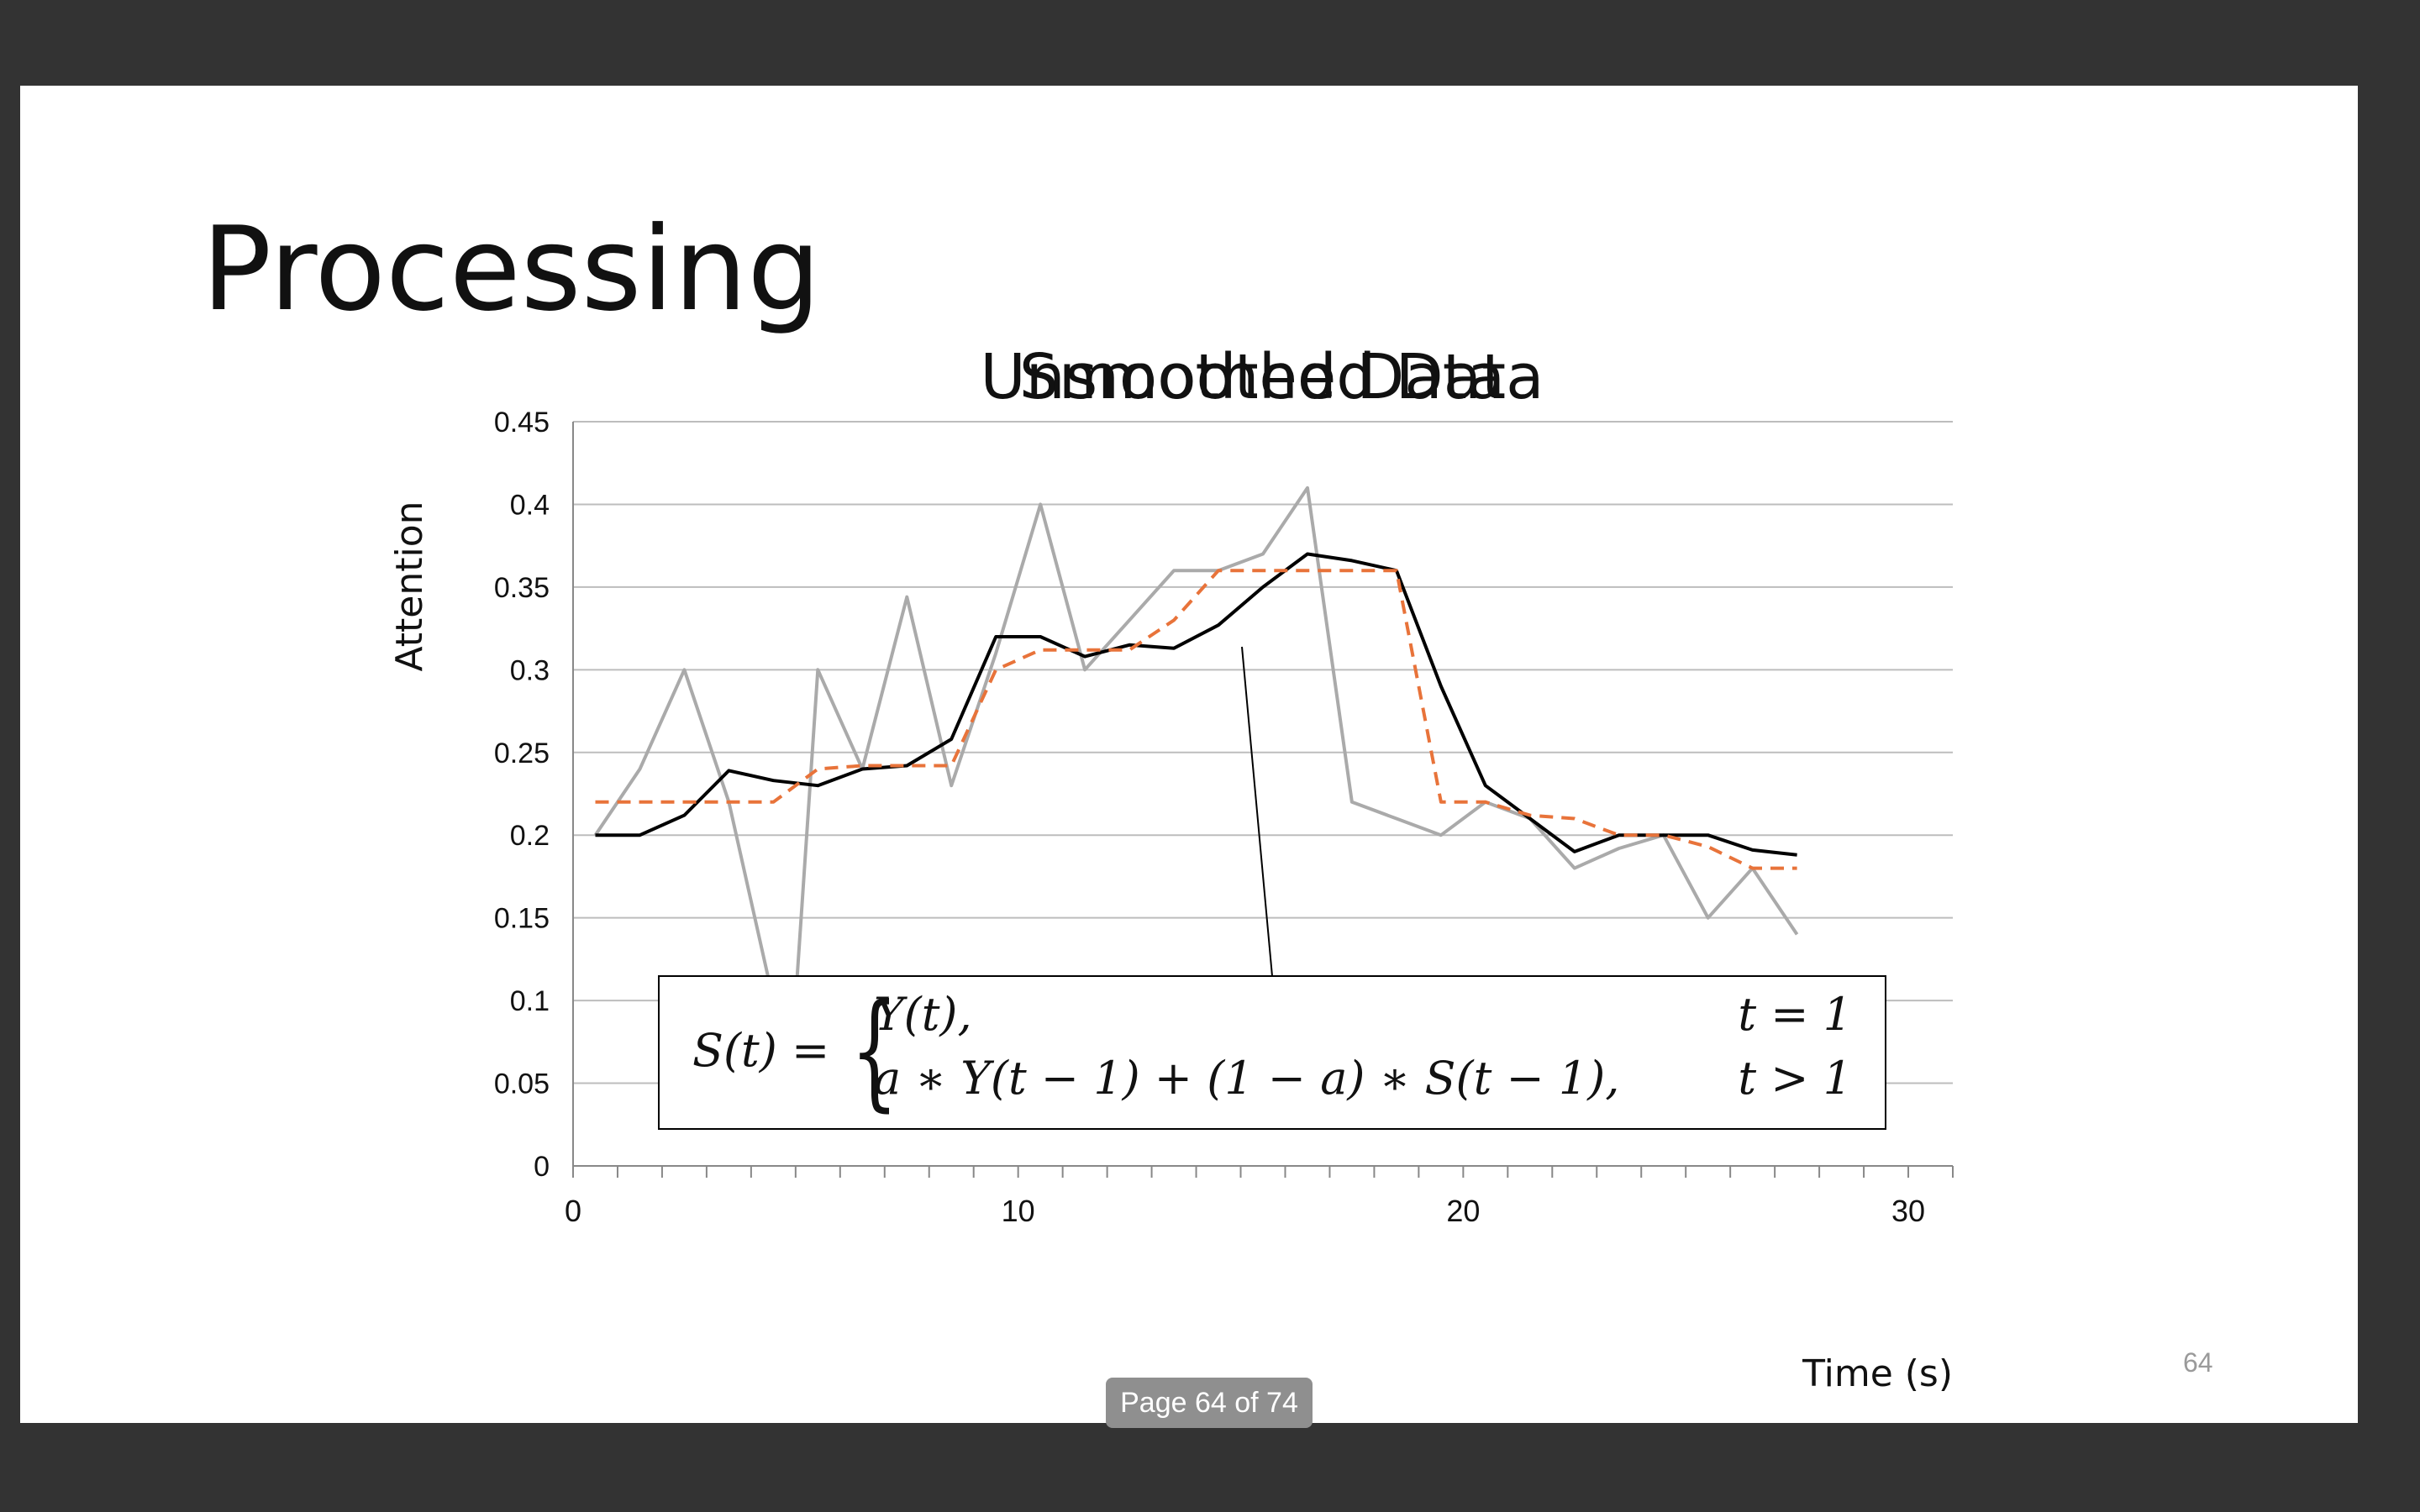  I want to click on formula-box-frame, so click(1272, 1052).